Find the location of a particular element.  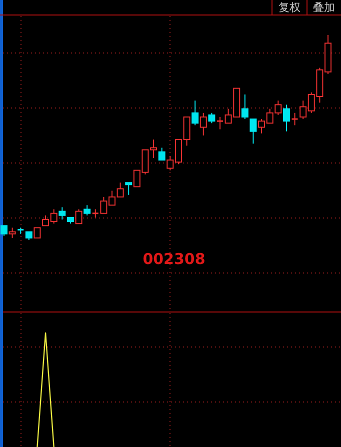

text: 002308 is located at coordinates (174, 259).